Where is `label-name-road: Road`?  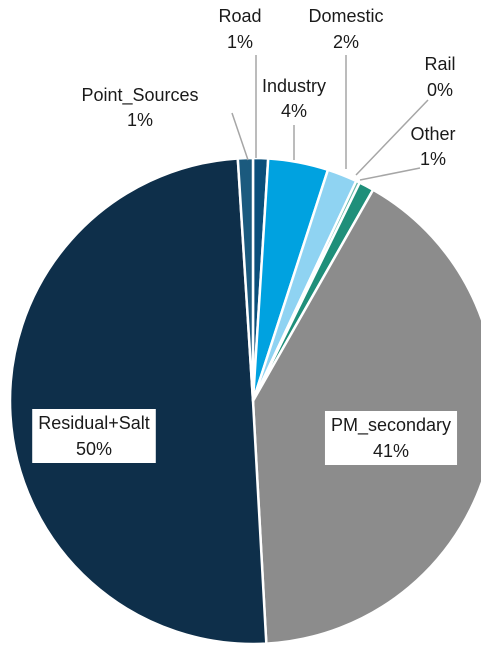
label-name-road: Road is located at coordinates (239, 16).